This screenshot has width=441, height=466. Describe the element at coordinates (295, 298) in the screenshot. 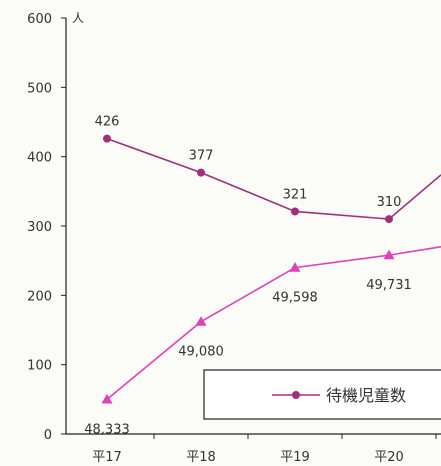

I see `data-label: 49,598` at that location.